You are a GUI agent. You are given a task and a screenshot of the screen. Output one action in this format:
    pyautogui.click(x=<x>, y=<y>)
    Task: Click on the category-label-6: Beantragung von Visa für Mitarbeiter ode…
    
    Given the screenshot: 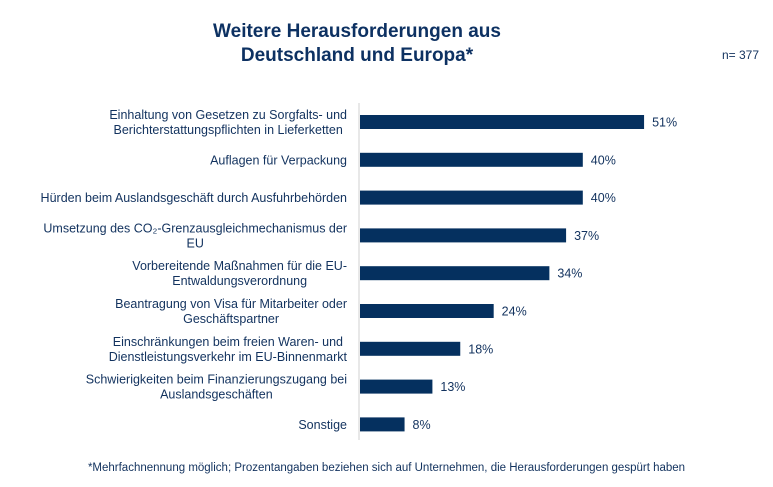 What is the action you would take?
    pyautogui.click(x=231, y=311)
    